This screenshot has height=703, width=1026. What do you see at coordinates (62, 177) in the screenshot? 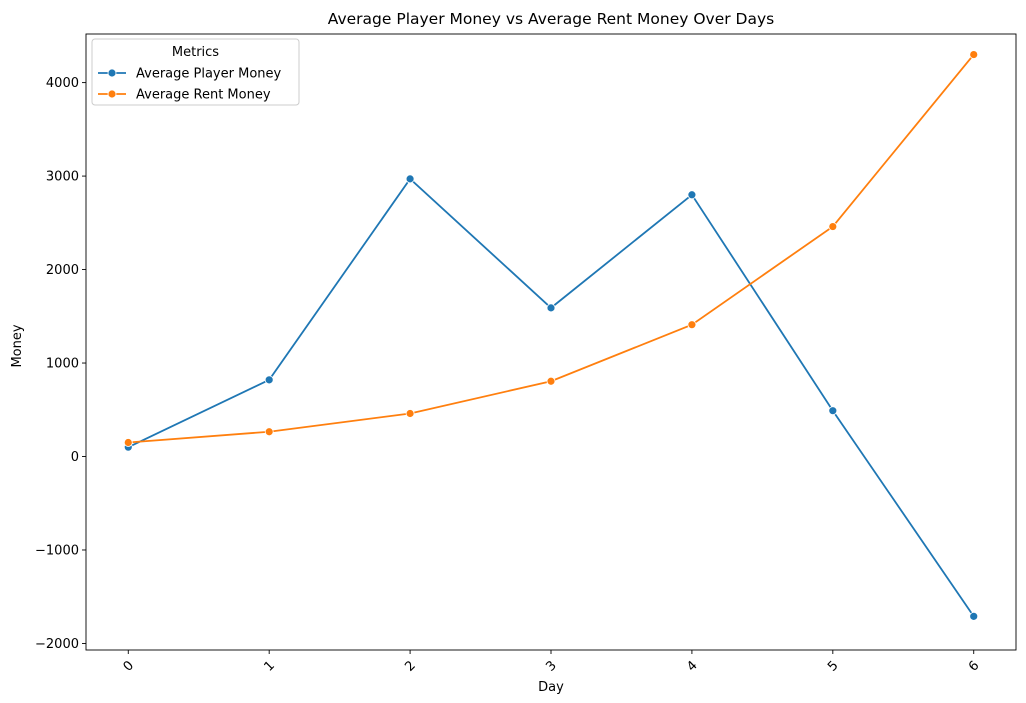
I see `y-tick-label-5: 3000` at bounding box center [62, 177].